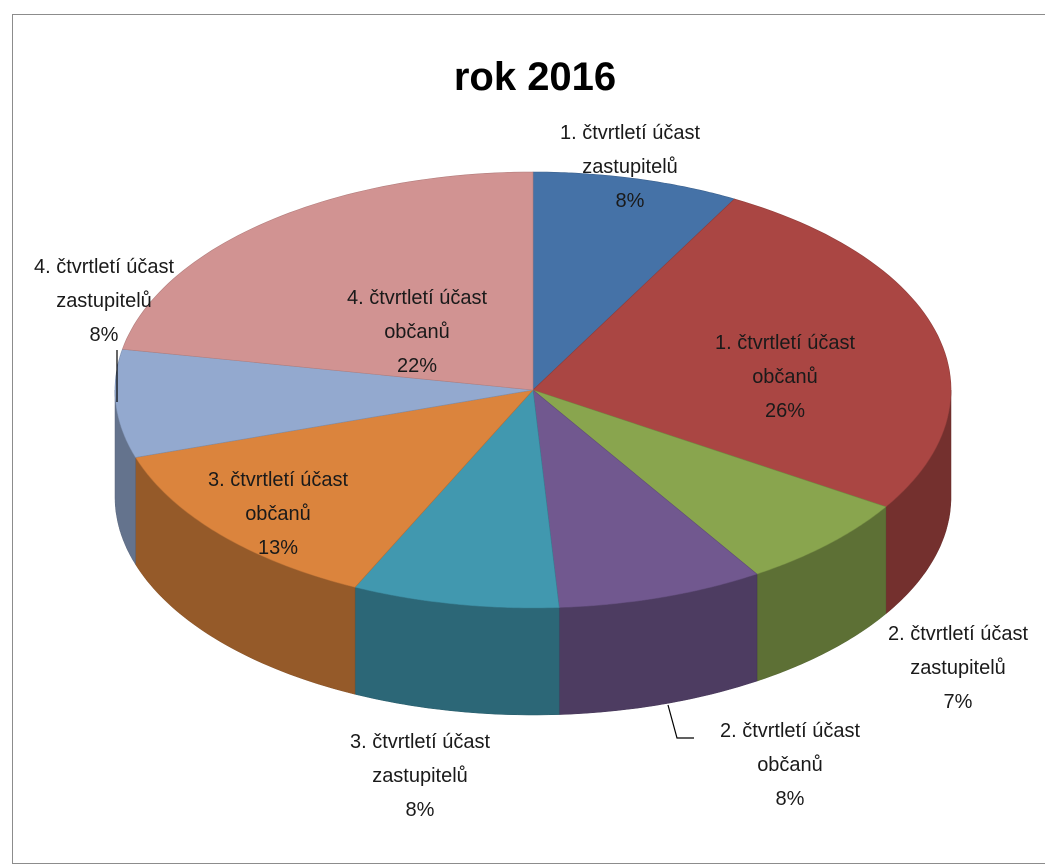  I want to click on slice-label: 3. čtvrtletí účast občanů 13%, so click(278, 514).